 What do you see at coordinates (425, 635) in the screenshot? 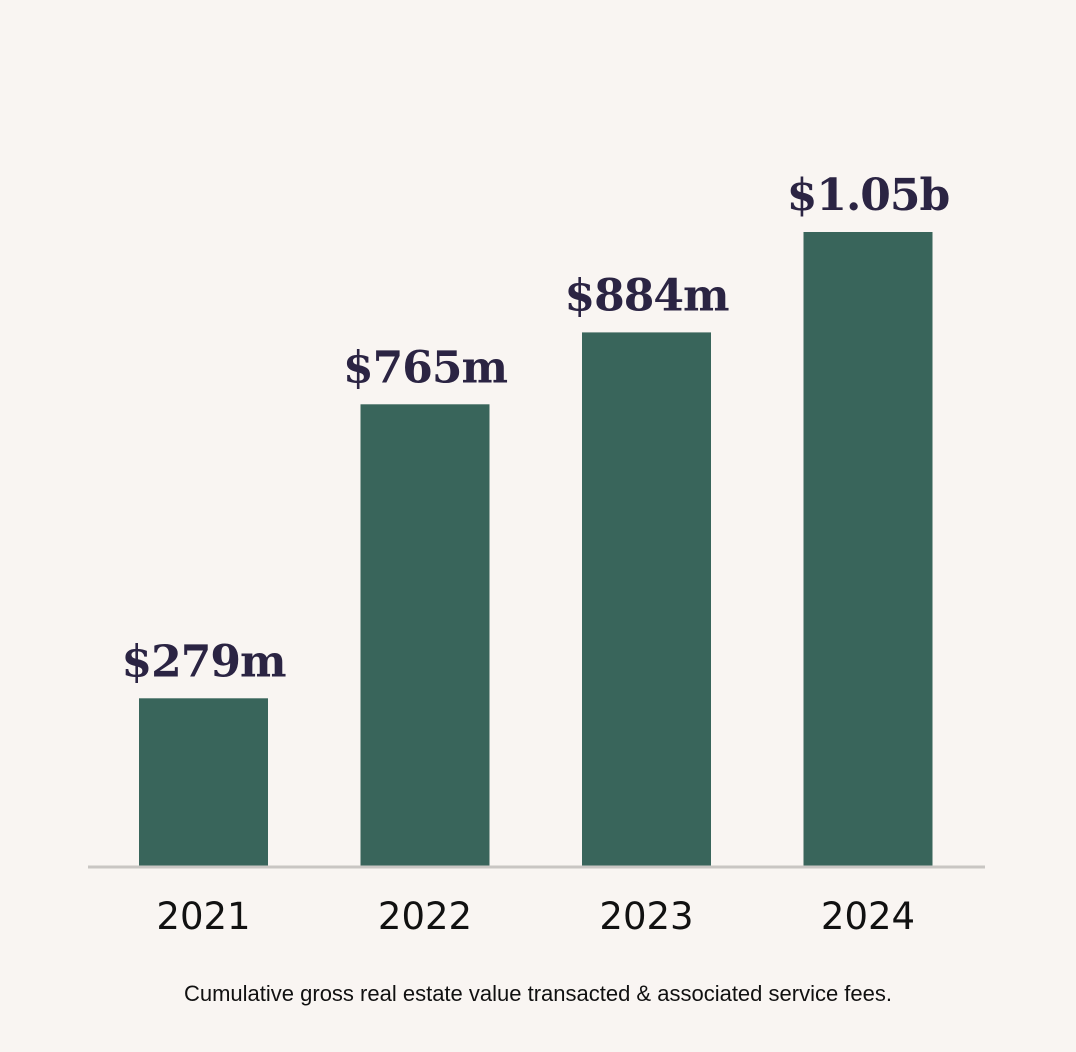
I see `bar-2022` at bounding box center [425, 635].